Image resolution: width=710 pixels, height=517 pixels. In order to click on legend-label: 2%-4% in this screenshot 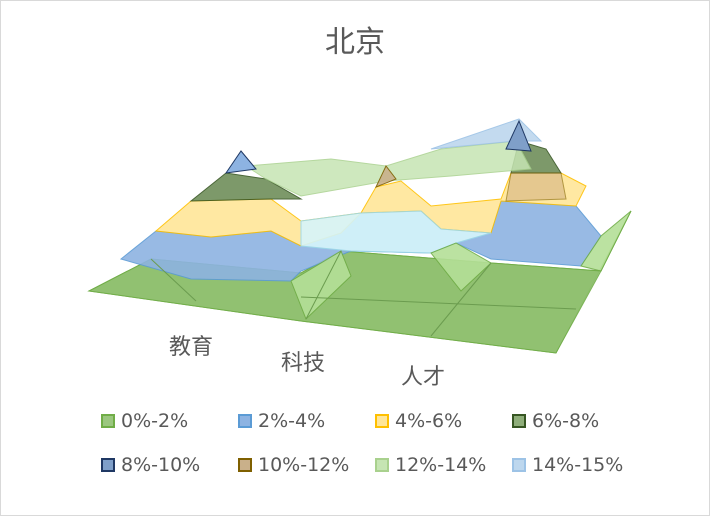, I will do `click(292, 421)`.